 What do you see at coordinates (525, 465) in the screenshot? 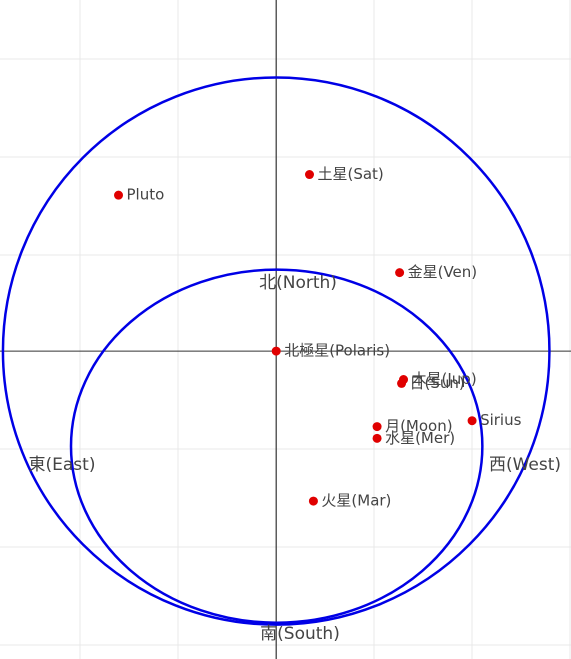
I see `direction-label: 西(West)` at bounding box center [525, 465].